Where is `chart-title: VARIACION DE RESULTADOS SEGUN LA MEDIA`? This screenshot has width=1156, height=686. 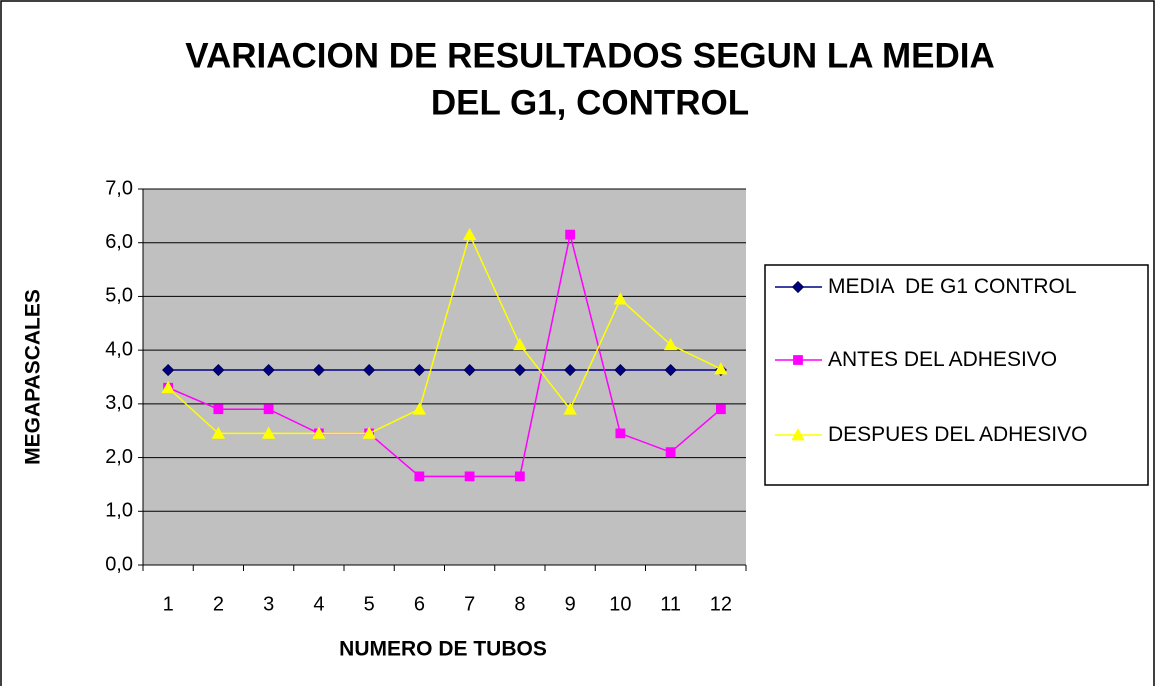
chart-title: VARIACION DE RESULTADOS SEGUN LA MEDIA is located at coordinates (590, 55).